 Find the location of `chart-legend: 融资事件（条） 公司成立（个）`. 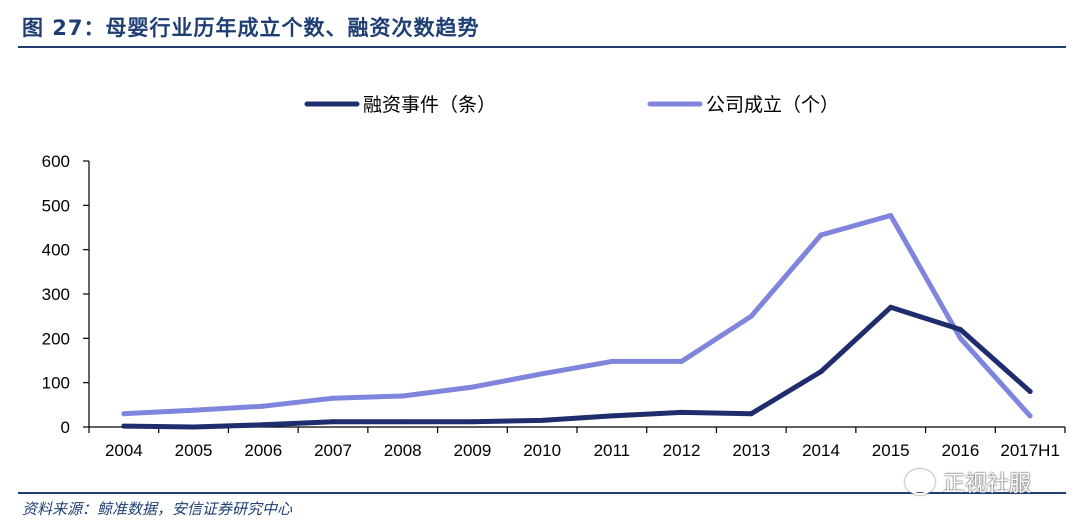

chart-legend: 融资事件（条） 公司成立（个） is located at coordinates (571, 105).